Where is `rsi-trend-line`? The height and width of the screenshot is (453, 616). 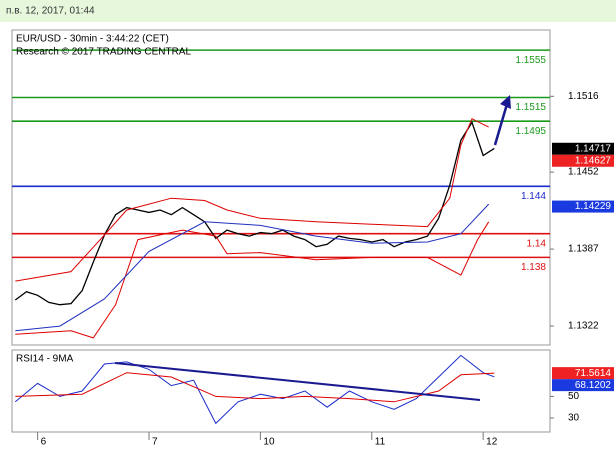
rsi-trend-line is located at coordinates (297, 381).